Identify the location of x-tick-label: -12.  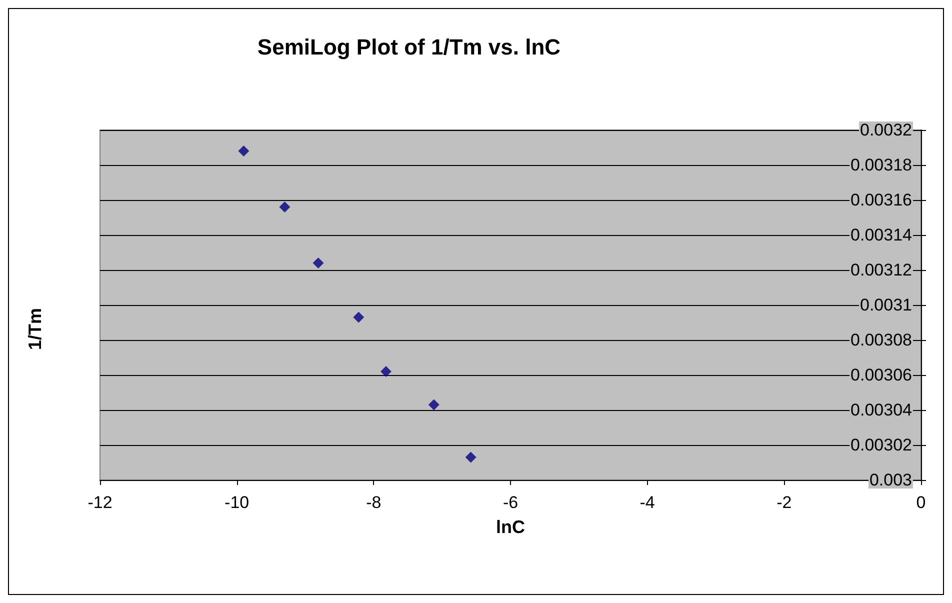
(100, 502).